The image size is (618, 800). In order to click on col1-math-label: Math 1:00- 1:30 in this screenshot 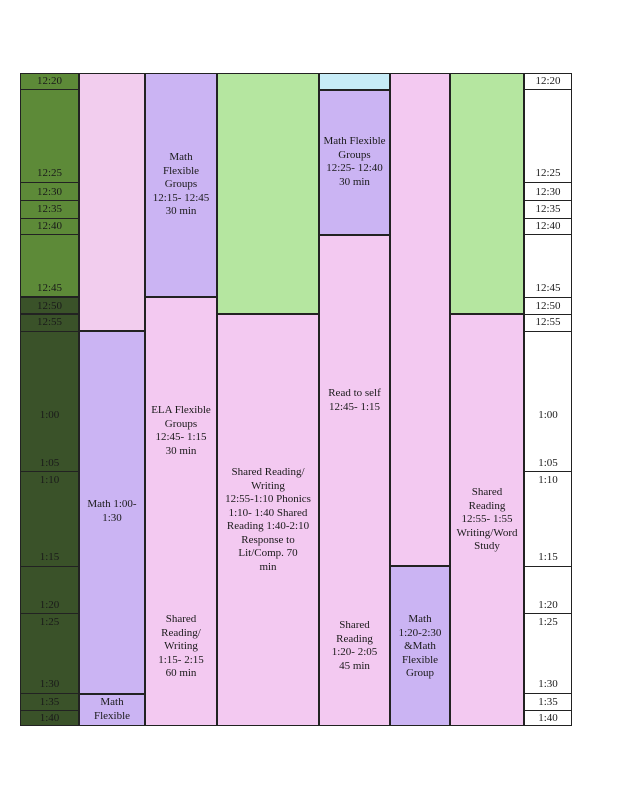, I will do `click(112, 511)`.